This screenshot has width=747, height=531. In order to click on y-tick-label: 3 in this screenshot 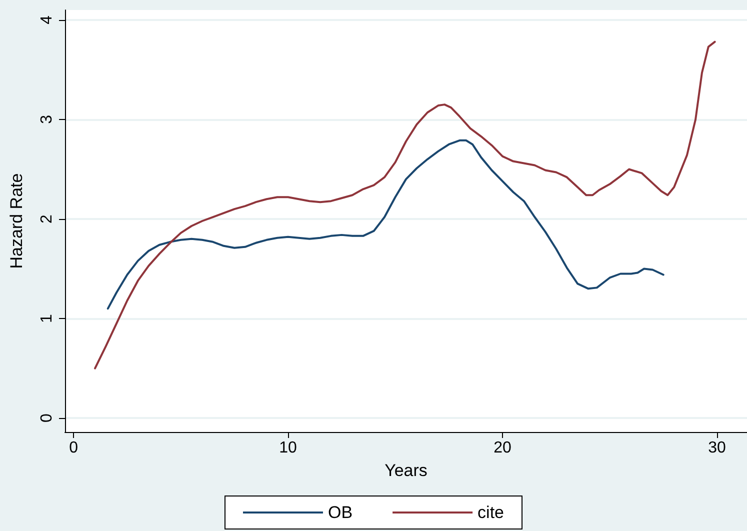, I will do `click(47, 119)`.